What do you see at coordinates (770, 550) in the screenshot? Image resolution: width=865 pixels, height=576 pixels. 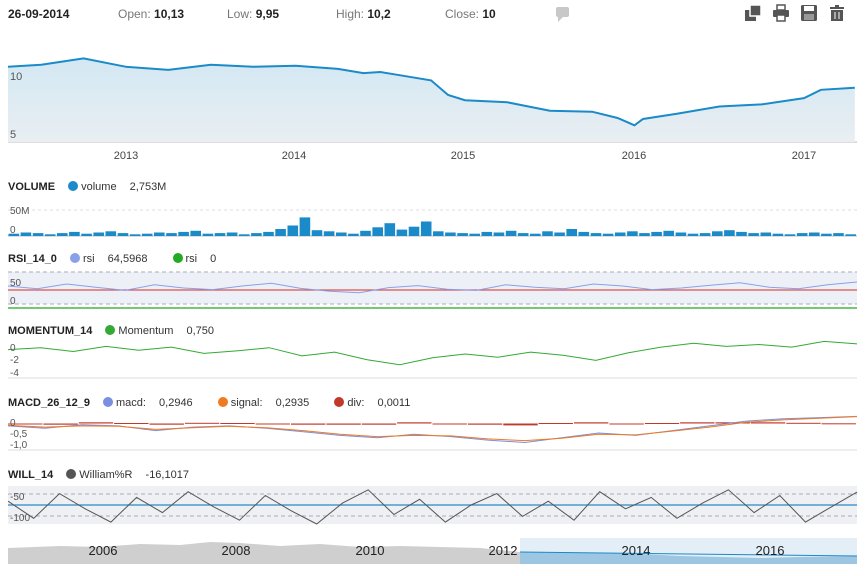 I see `navigator-x-tick: 2016` at bounding box center [770, 550].